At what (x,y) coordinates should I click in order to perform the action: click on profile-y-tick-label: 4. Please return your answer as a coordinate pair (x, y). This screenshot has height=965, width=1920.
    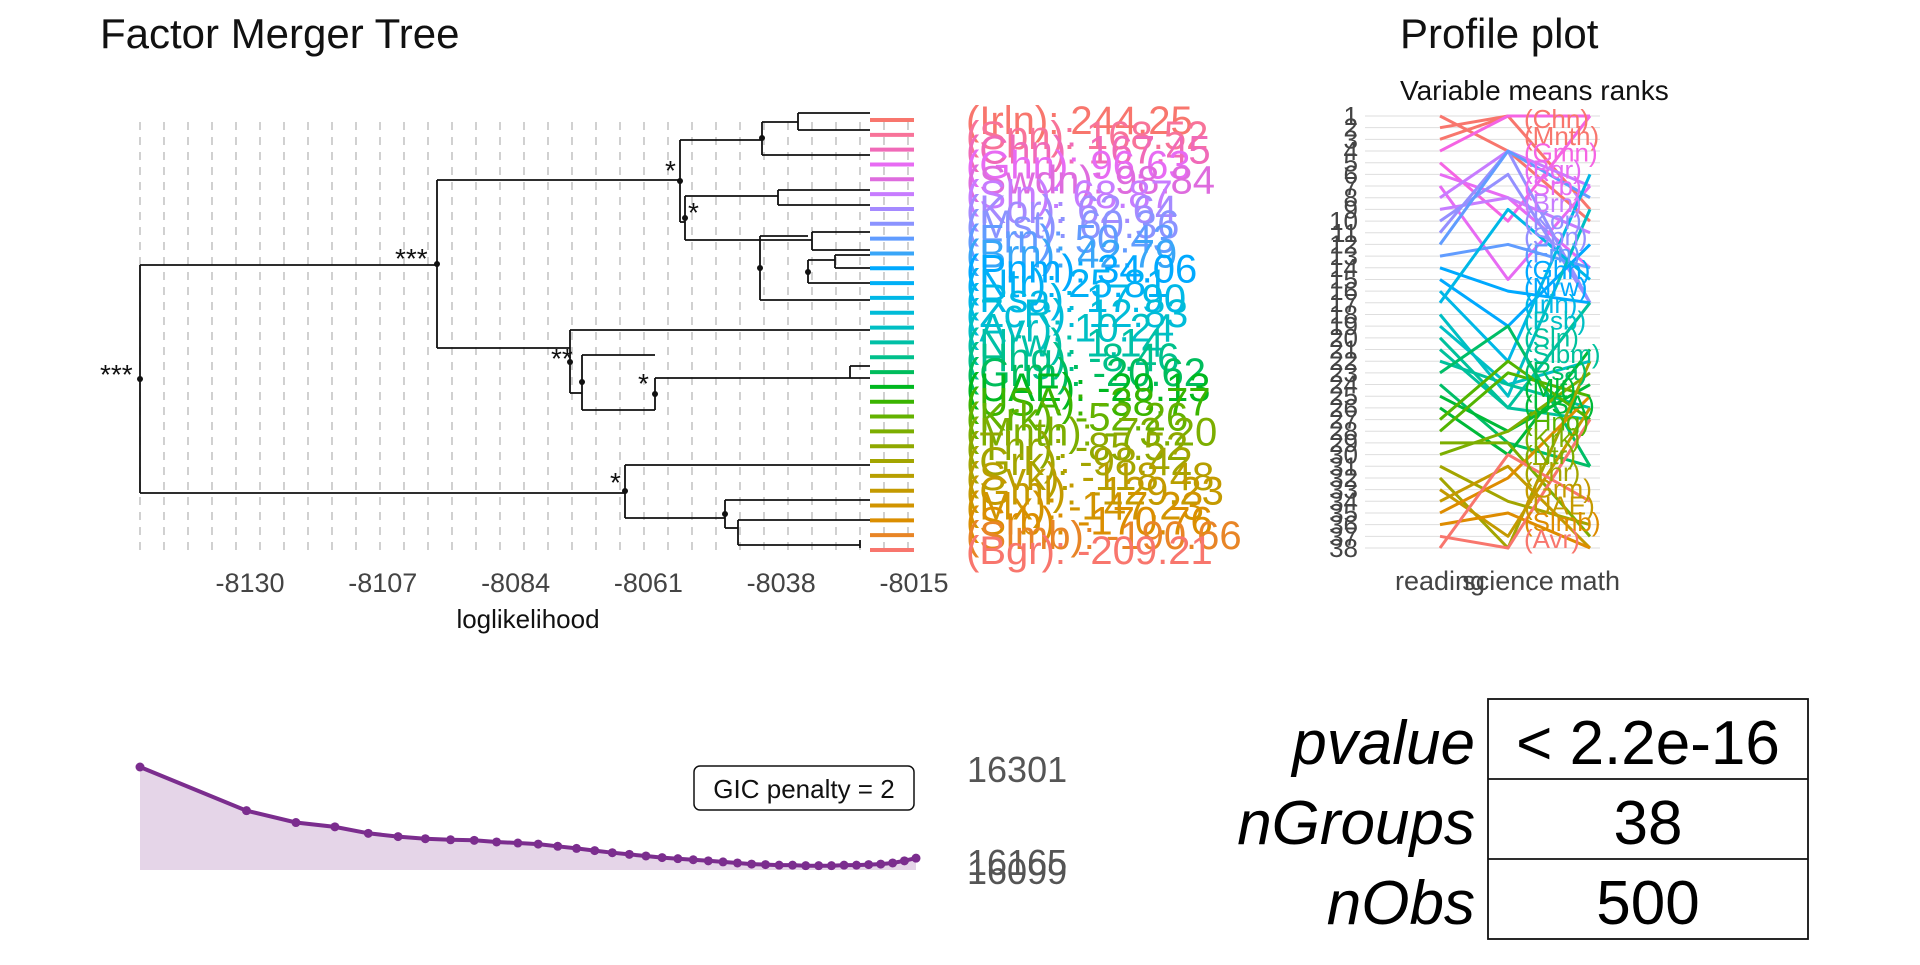
    Looking at the image, I should click on (1351, 151).